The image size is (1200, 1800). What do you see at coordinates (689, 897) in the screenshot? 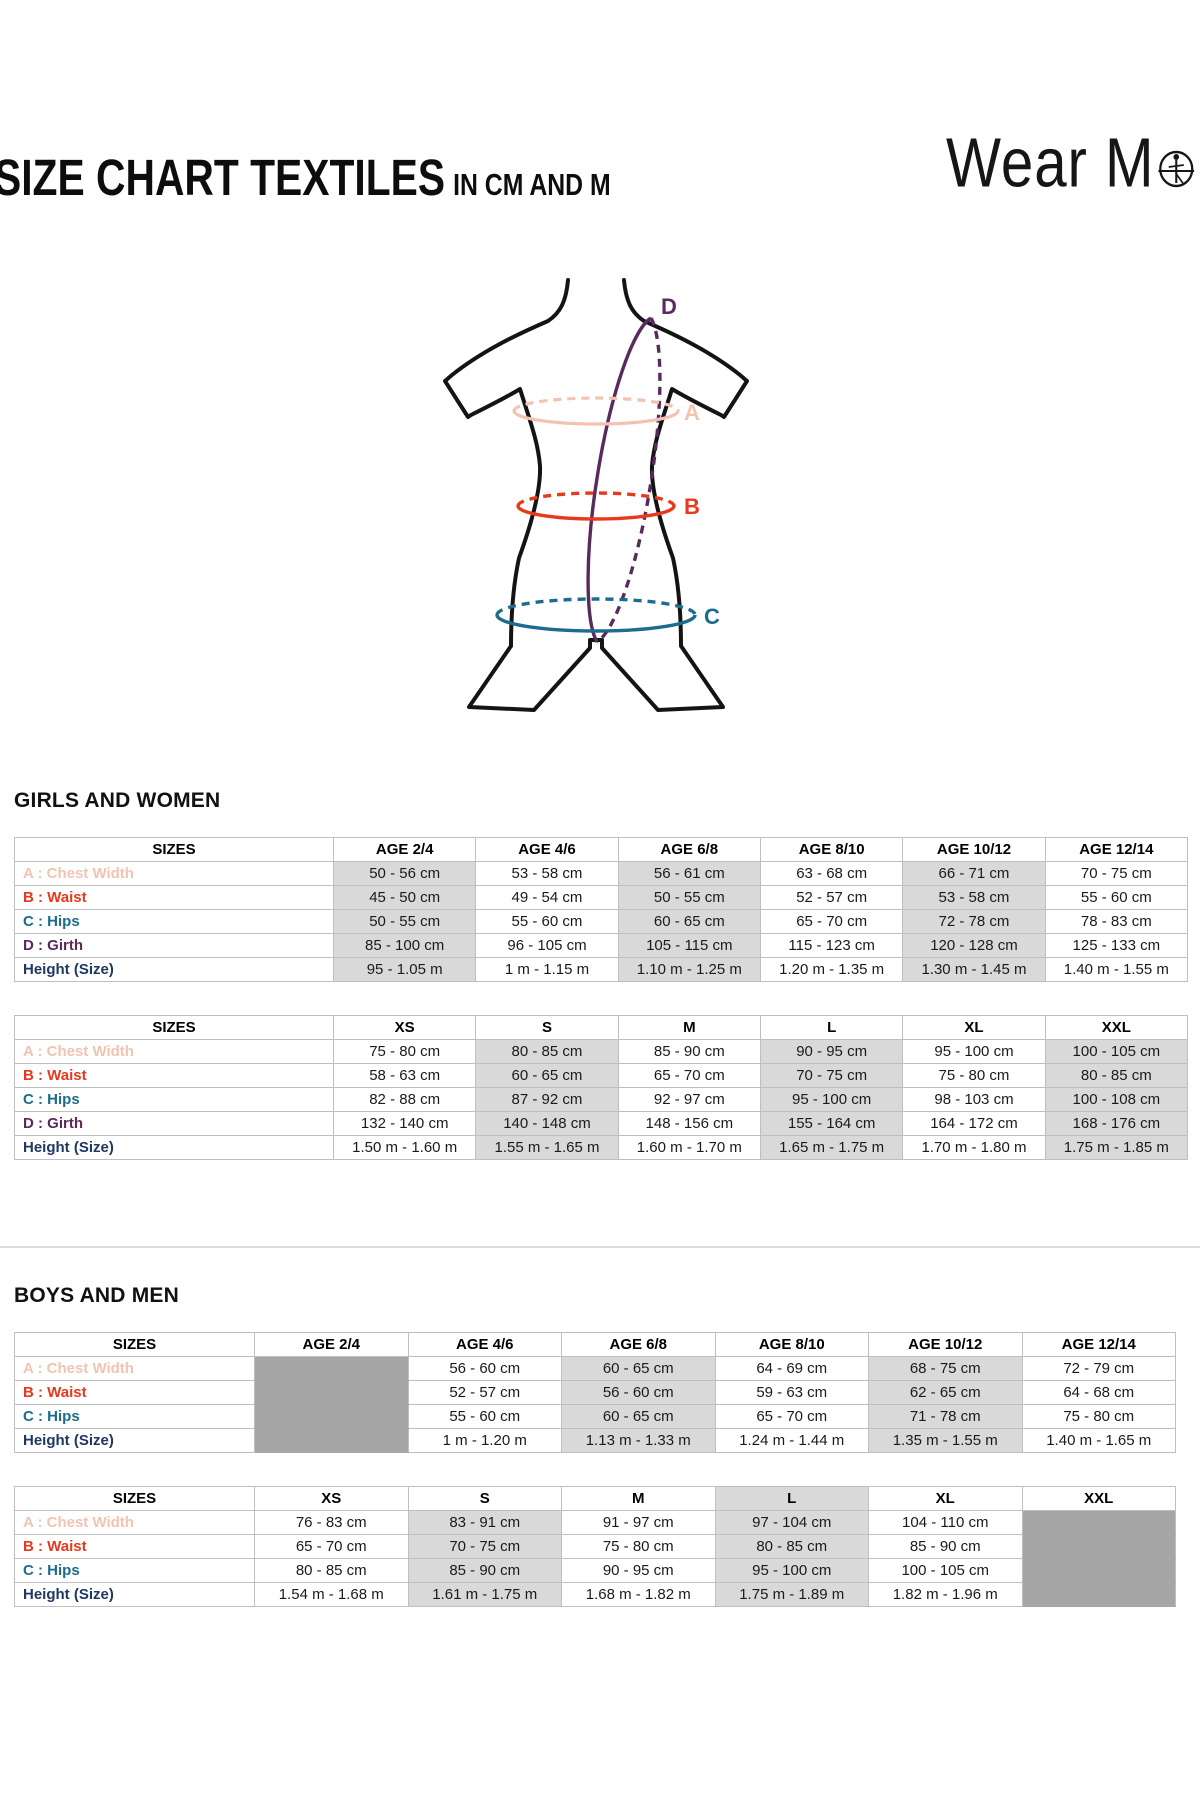
I see `size-cell: 50 - 55 cm` at bounding box center [689, 897].